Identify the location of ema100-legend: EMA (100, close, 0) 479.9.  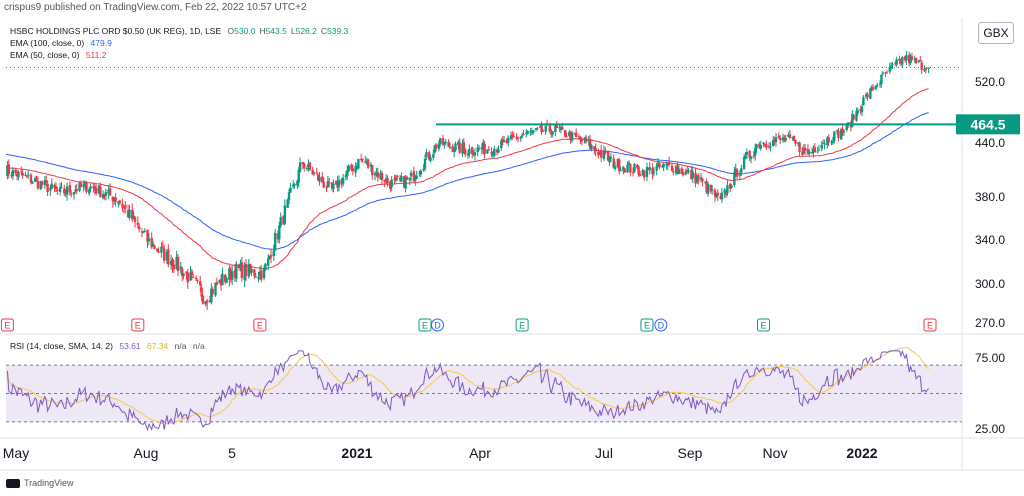
(61, 43).